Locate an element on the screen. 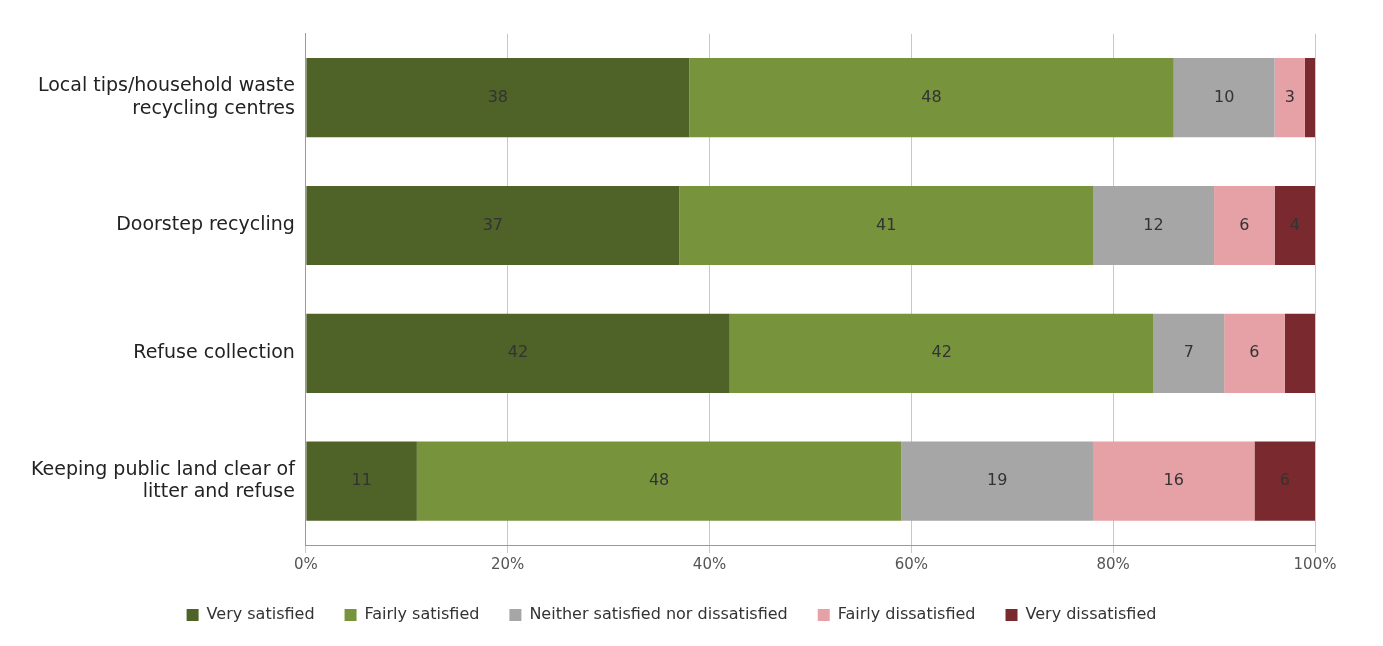  x-tick-label: 80% is located at coordinates (1113, 563).